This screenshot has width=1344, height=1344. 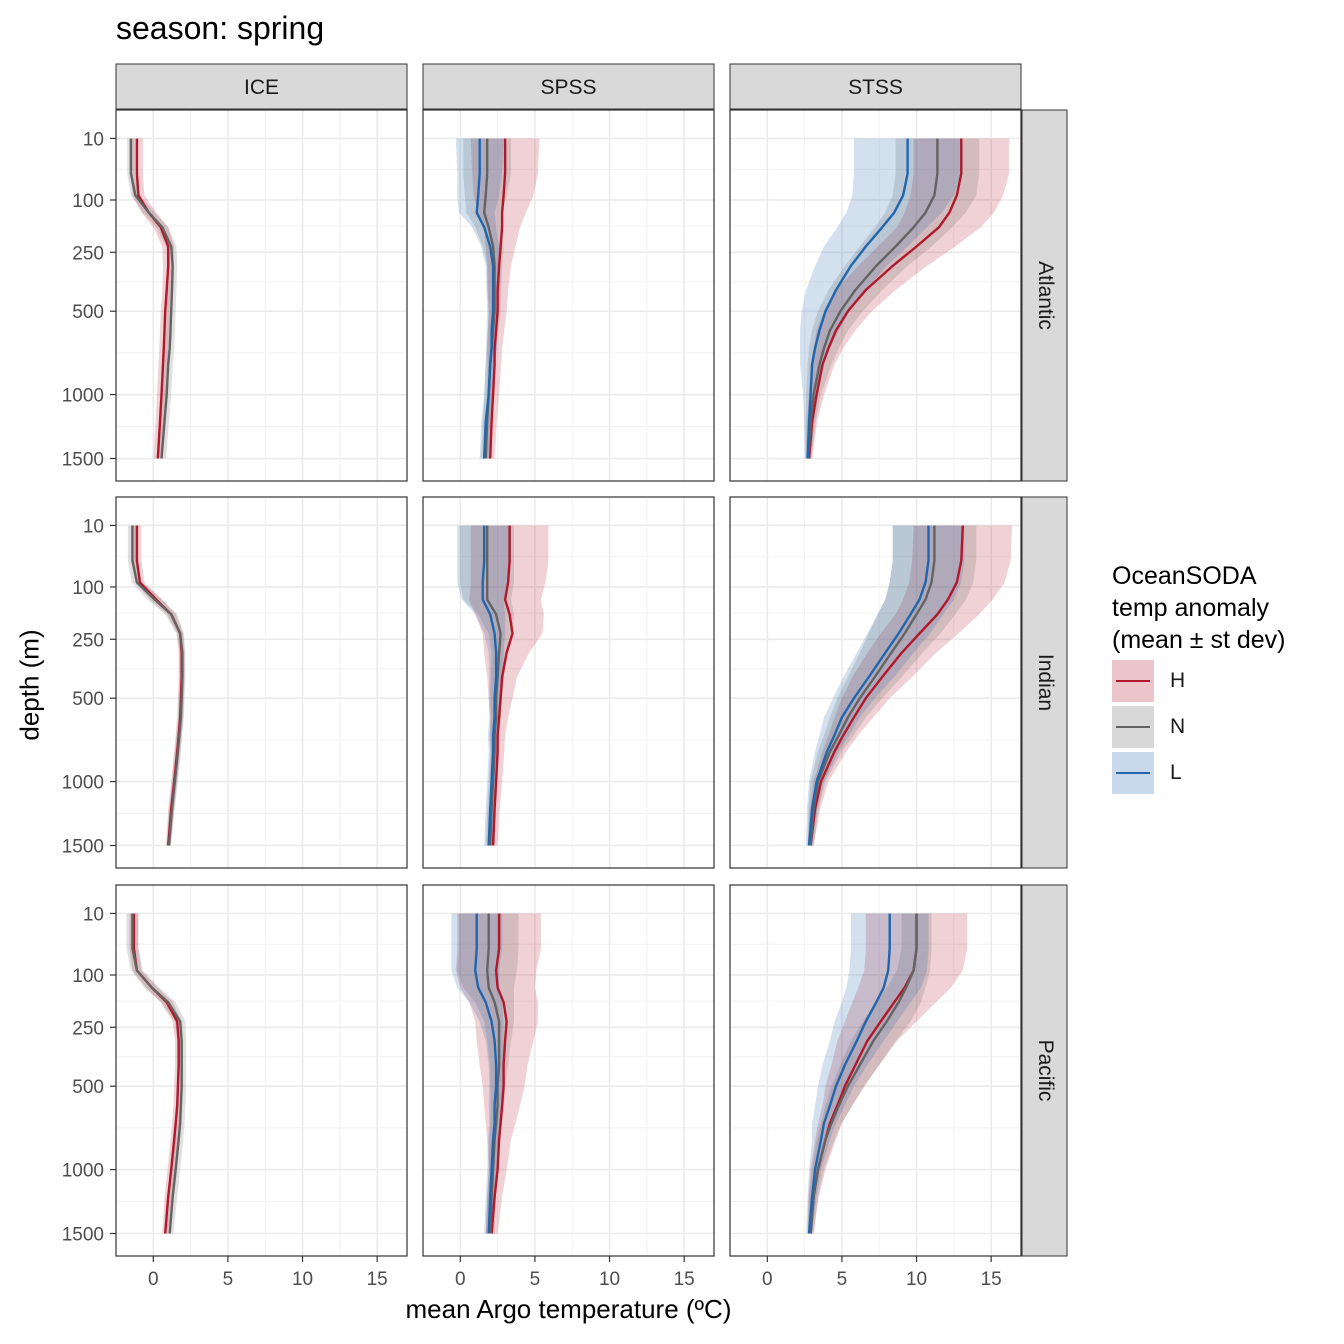 I want to click on panel-indian-ice: 10 100 250 500 1000 1500, so click(x=235, y=682).